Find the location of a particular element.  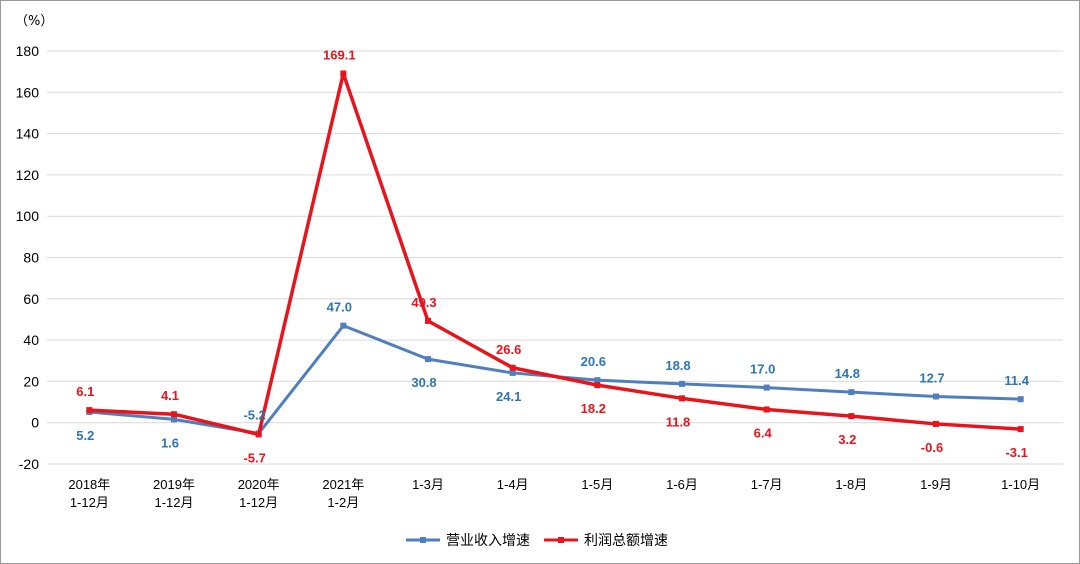

data-label: 3.2 is located at coordinates (847, 439).